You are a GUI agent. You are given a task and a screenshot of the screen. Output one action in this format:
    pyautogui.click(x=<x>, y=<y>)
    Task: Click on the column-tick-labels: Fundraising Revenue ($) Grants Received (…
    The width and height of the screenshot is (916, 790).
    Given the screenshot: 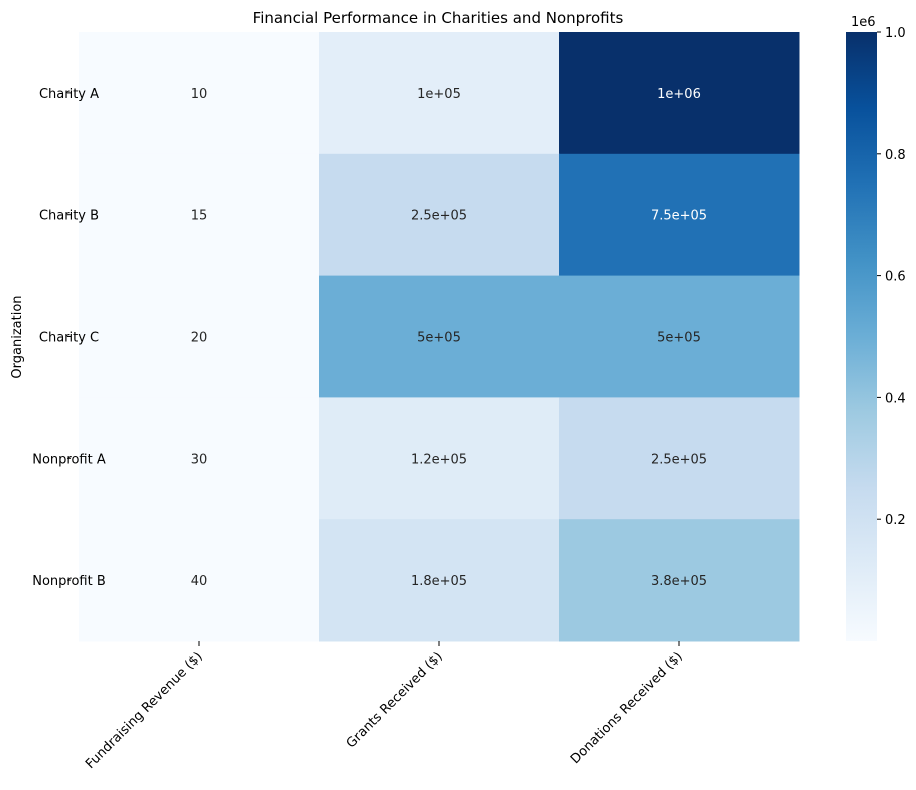 What is the action you would take?
    pyautogui.click(x=384, y=706)
    